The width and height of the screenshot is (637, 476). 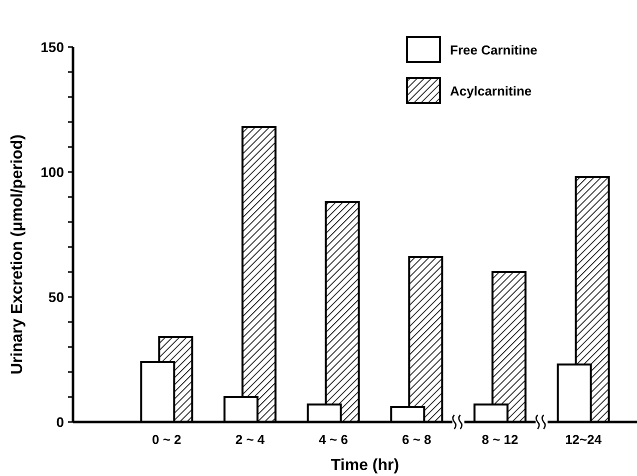 What do you see at coordinates (500, 439) in the screenshot?
I see `x-tick-label: 8 ~ 12` at bounding box center [500, 439].